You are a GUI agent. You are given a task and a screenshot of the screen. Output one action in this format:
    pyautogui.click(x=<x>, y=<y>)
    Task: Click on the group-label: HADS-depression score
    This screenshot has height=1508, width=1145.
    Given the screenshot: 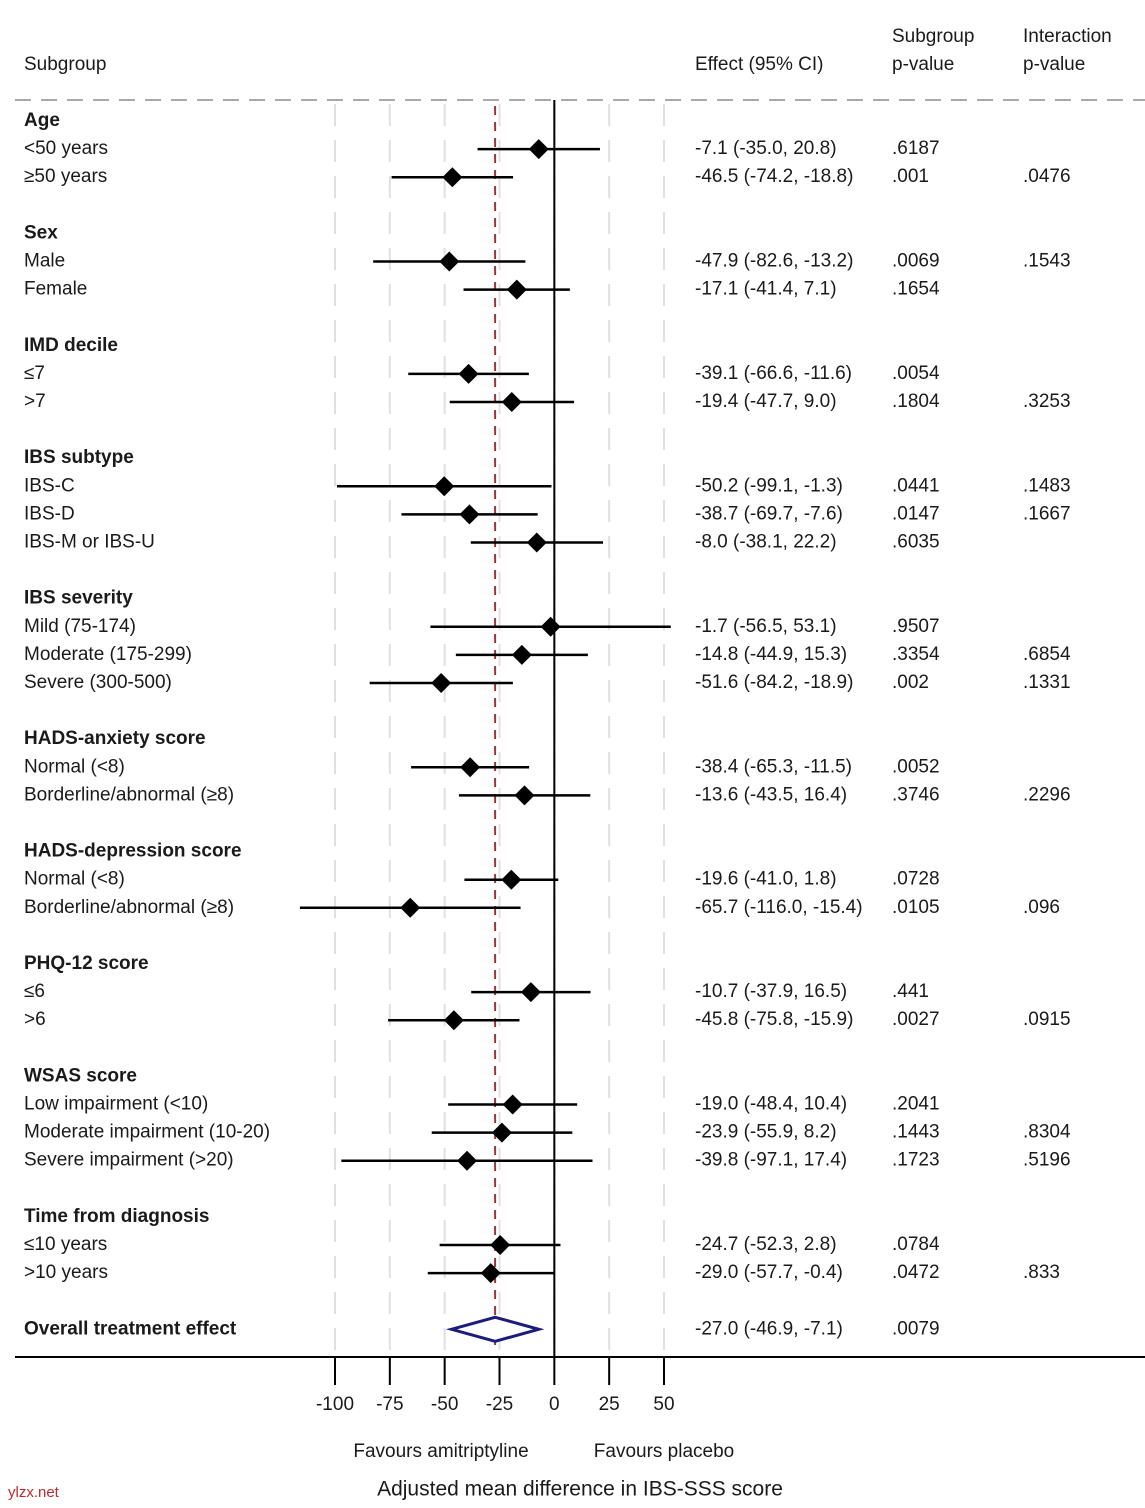 What is the action you would take?
    pyautogui.click(x=133, y=851)
    